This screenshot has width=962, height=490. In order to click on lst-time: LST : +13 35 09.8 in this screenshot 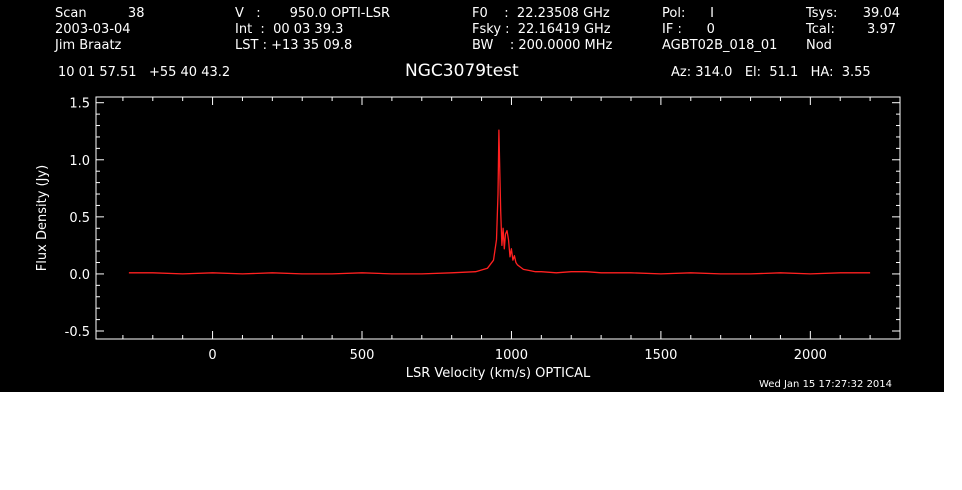, I will do `click(294, 45)`.